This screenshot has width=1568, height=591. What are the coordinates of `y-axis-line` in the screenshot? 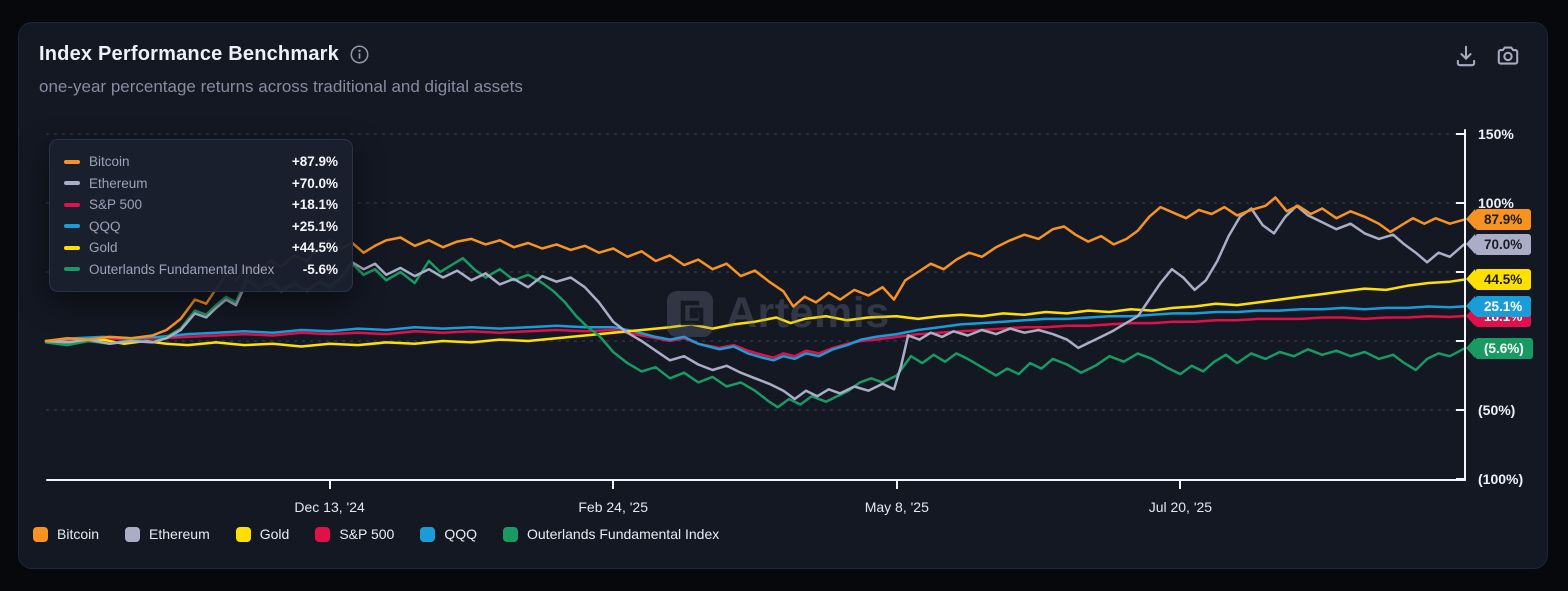 It's located at (1465, 305).